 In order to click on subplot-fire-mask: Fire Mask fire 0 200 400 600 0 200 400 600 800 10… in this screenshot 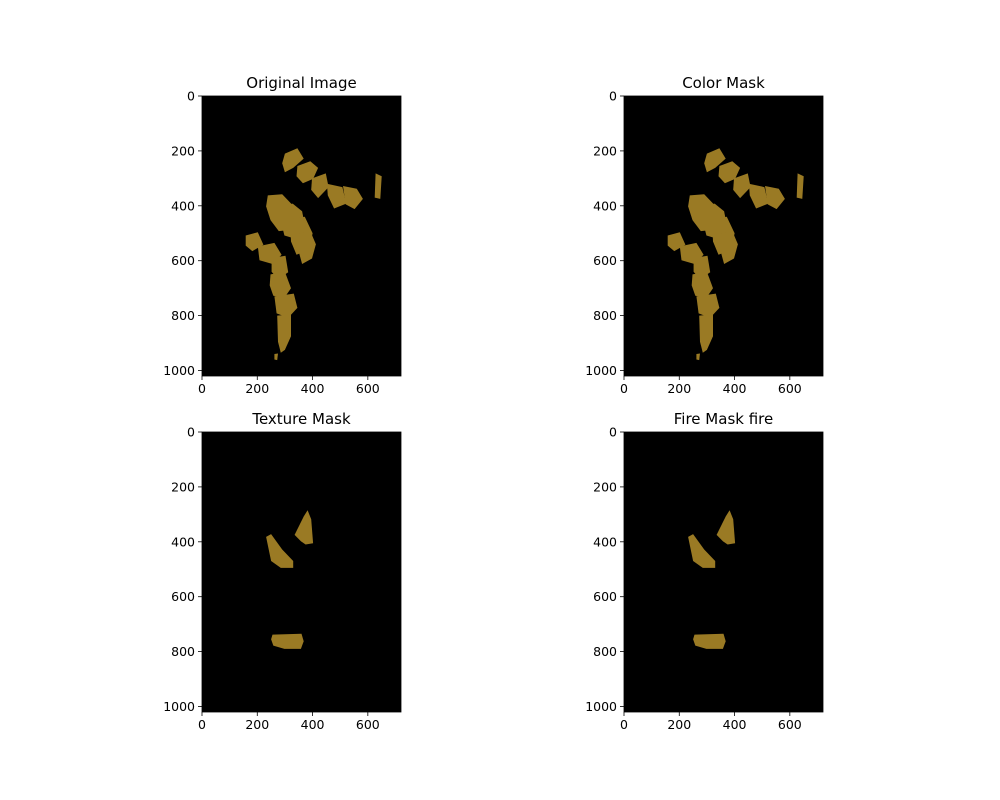, I will do `click(704, 571)`.